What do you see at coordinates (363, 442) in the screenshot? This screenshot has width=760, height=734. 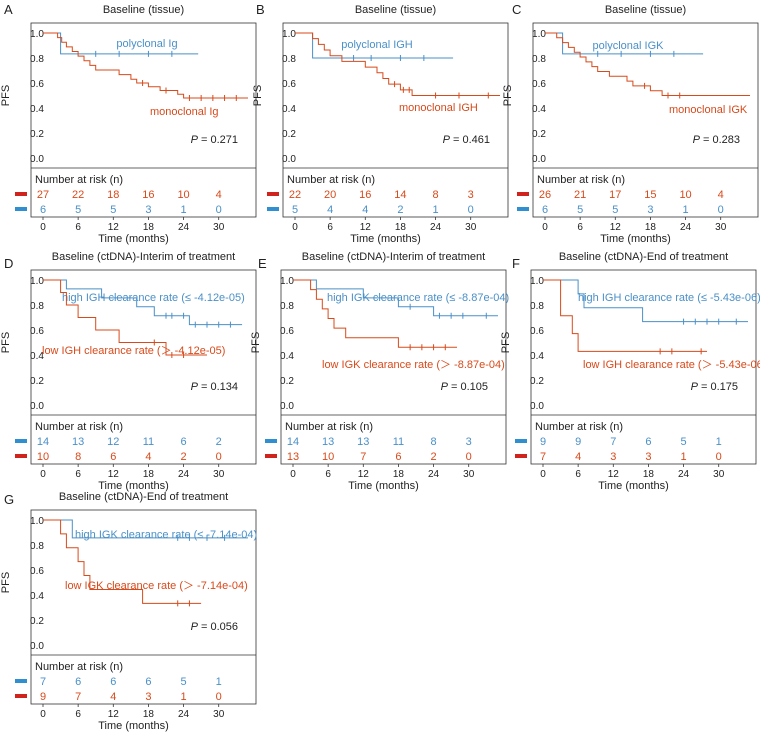 I see `risk-count: 13` at bounding box center [363, 442].